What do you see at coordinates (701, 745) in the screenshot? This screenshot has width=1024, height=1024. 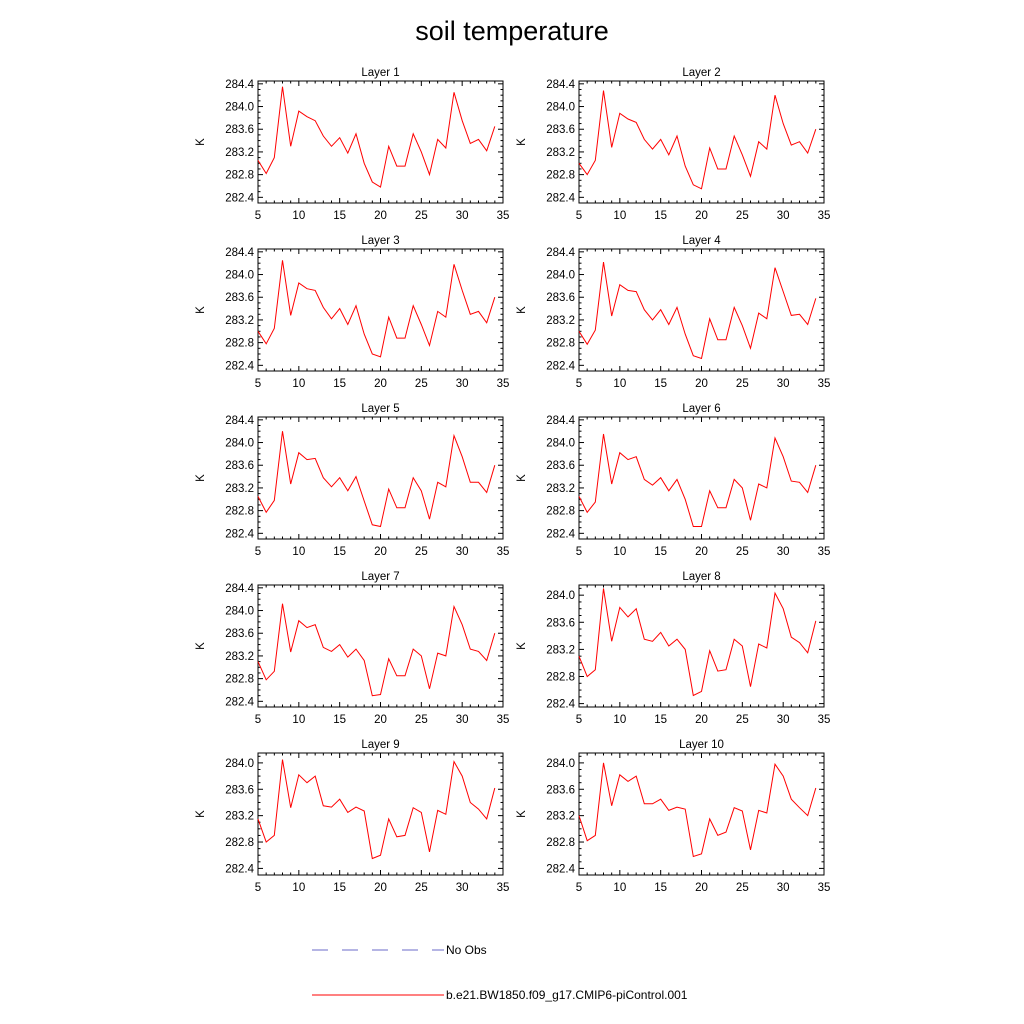 I see `panel-title-layer-10: Layer 10` at bounding box center [701, 745].